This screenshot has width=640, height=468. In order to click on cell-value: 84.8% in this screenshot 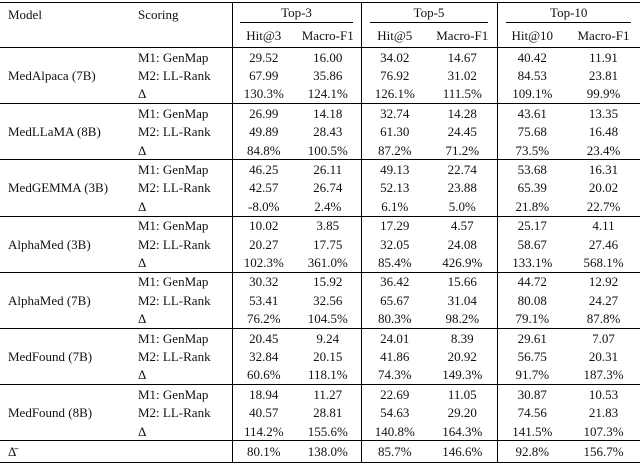, I will do `click(263, 150)`.